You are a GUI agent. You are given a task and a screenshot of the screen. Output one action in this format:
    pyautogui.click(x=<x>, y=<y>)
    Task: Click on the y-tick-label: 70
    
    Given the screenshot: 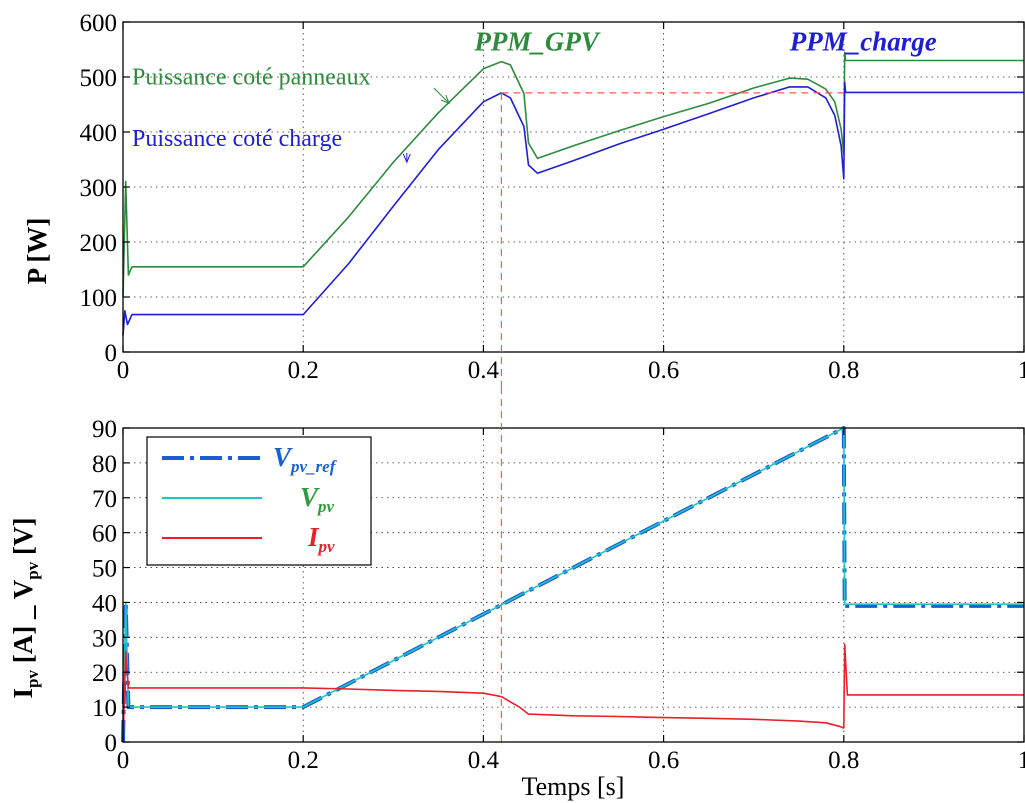 What is the action you would take?
    pyautogui.click(x=104, y=499)
    